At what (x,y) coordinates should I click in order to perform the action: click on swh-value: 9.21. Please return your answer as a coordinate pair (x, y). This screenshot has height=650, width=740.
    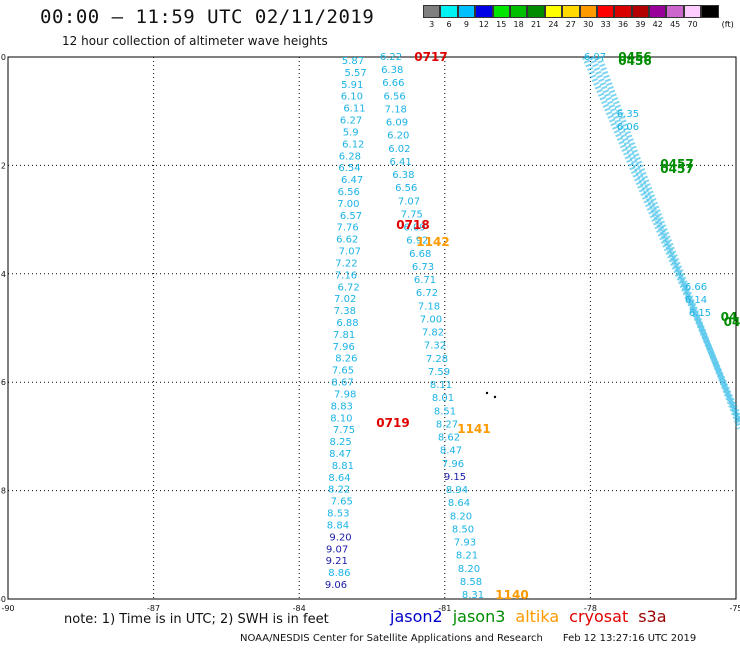
    Looking at the image, I should click on (337, 561).